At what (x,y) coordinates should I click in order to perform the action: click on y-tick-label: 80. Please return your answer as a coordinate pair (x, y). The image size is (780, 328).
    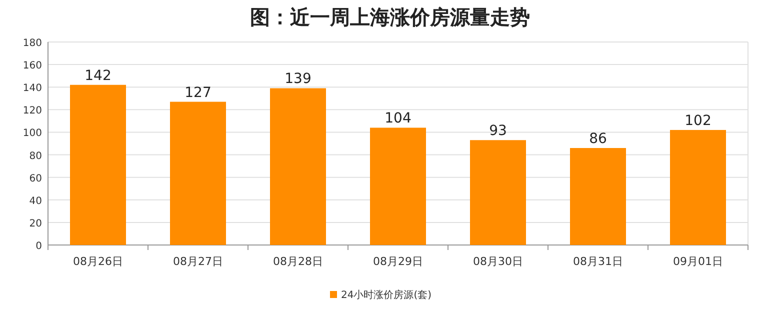
    Looking at the image, I should click on (35, 156).